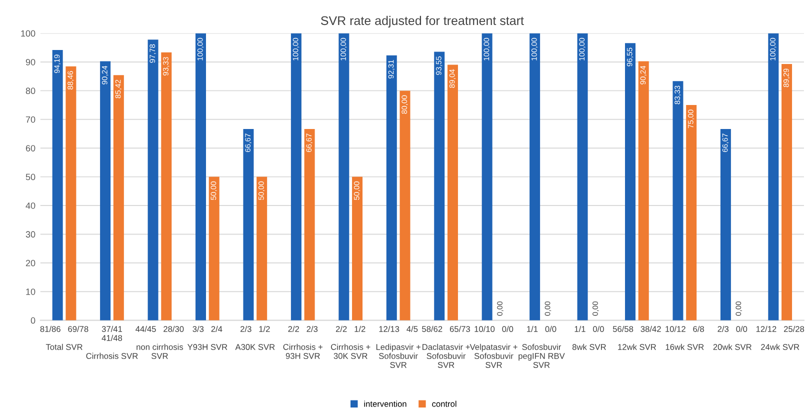 The height and width of the screenshot is (416, 808). Describe the element at coordinates (385, 403) in the screenshot. I see `legend-label: intervention` at that location.